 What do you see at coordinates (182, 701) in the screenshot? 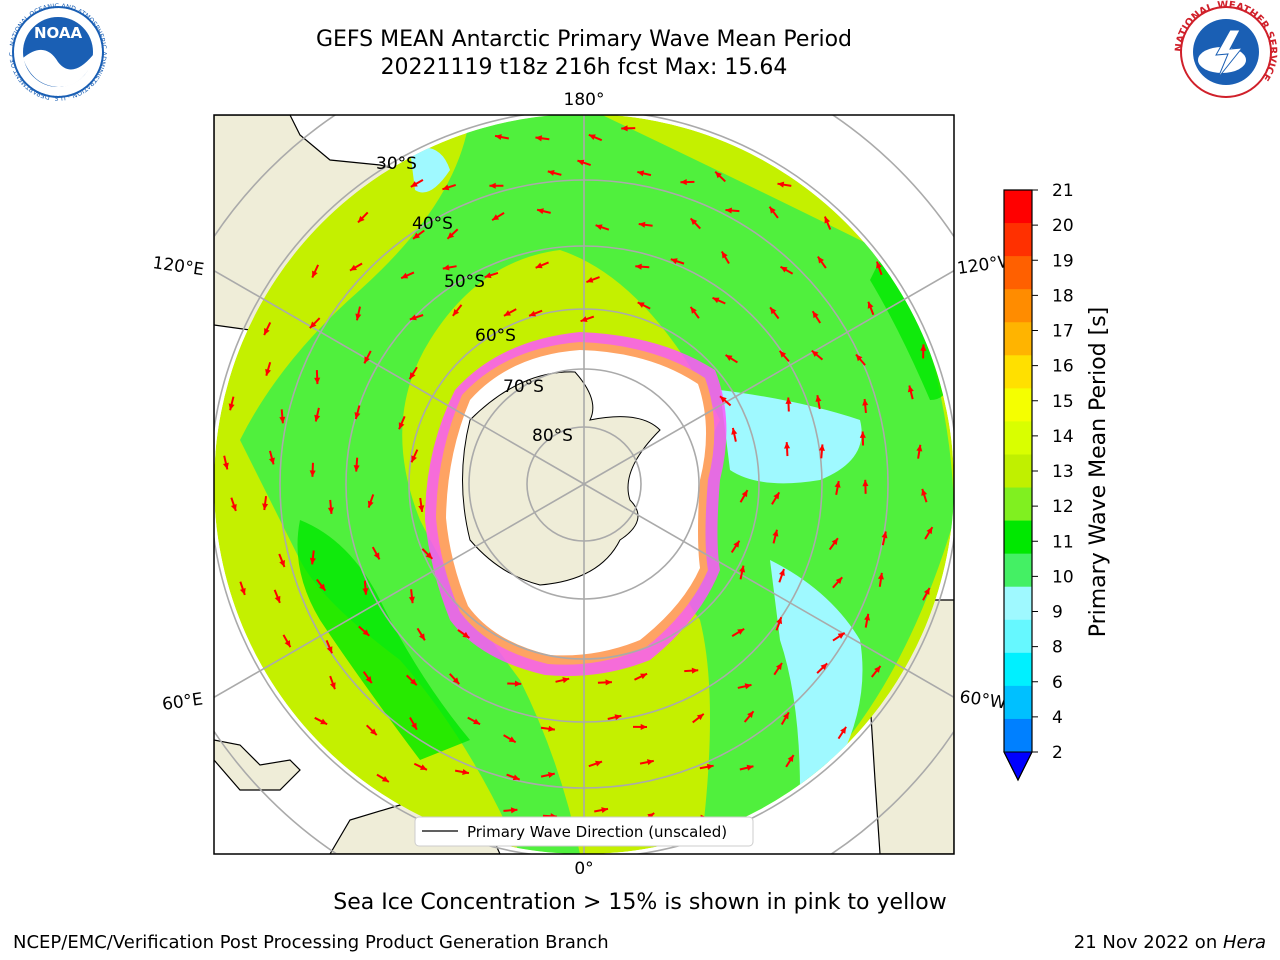
I see `lon-label-60e: 60°E` at bounding box center [182, 701].